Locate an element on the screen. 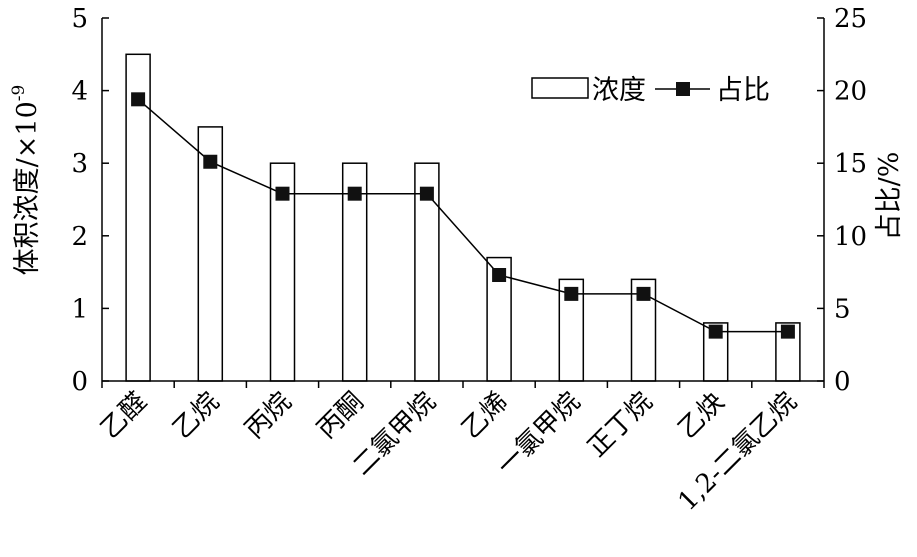  legend-bar-swatch is located at coordinates (560, 88).